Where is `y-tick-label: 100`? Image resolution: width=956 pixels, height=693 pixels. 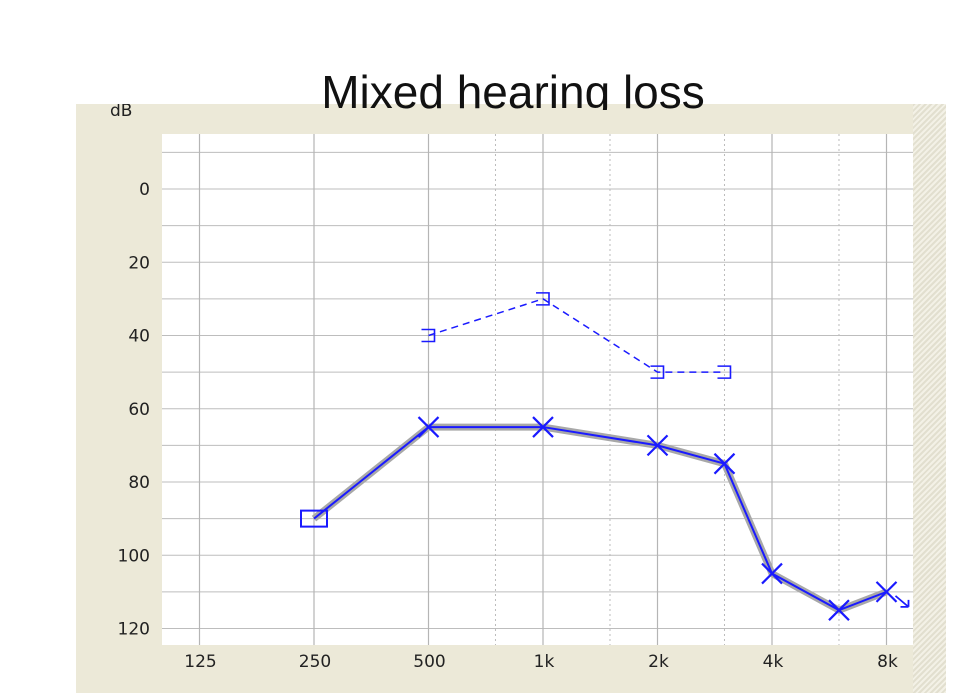
y-tick-label: 100 is located at coordinates (134, 556).